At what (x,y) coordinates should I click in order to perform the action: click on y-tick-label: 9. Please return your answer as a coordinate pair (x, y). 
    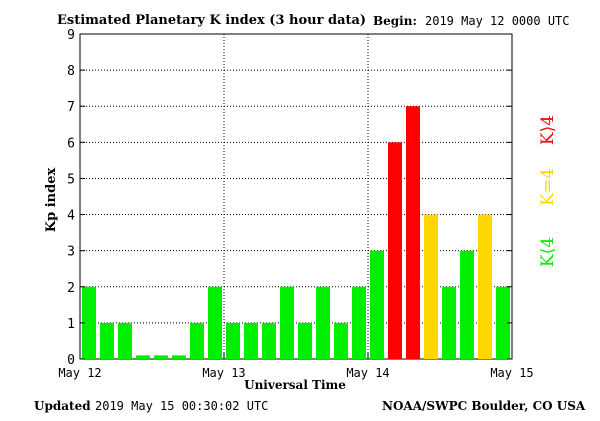
    Looking at the image, I should click on (71, 35).